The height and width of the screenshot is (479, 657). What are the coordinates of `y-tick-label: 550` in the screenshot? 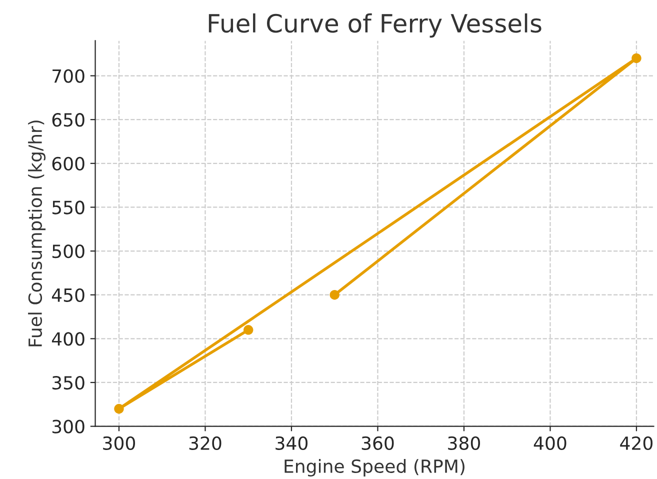 It's located at (68, 207).